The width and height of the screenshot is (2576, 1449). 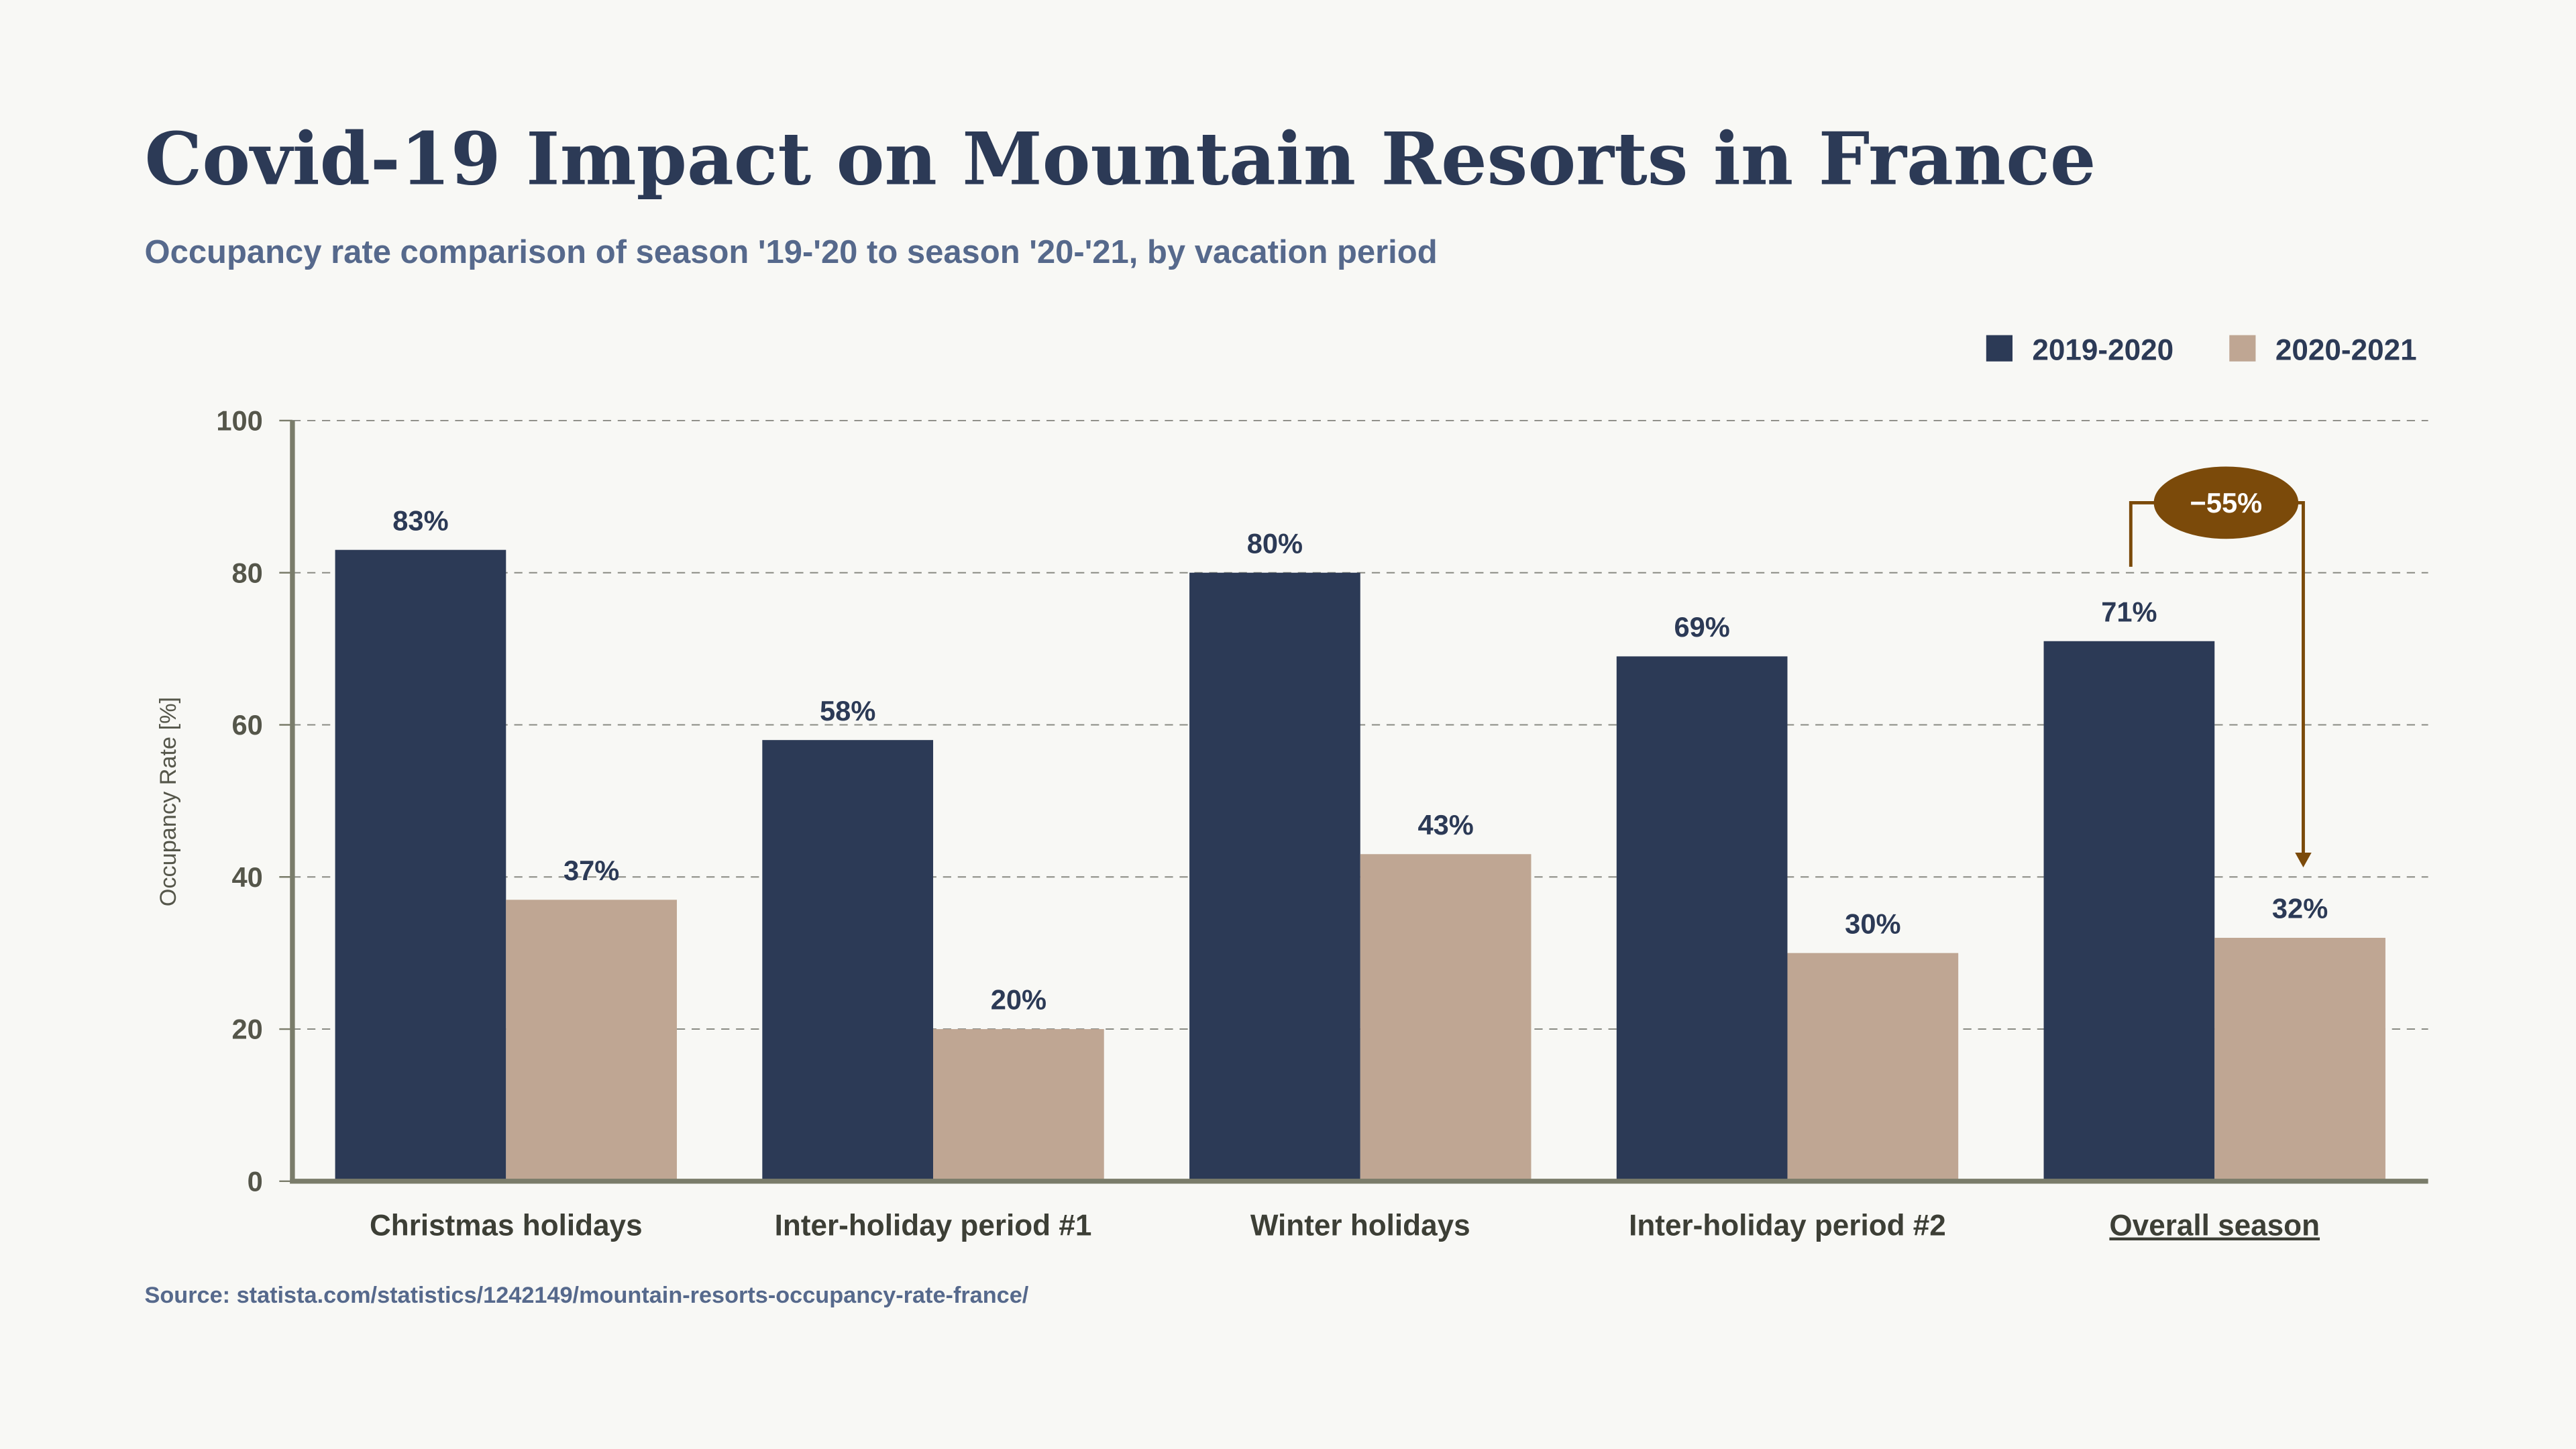 What do you see at coordinates (506, 1226) in the screenshot?
I see `x-category-label: Christmas holidays` at bounding box center [506, 1226].